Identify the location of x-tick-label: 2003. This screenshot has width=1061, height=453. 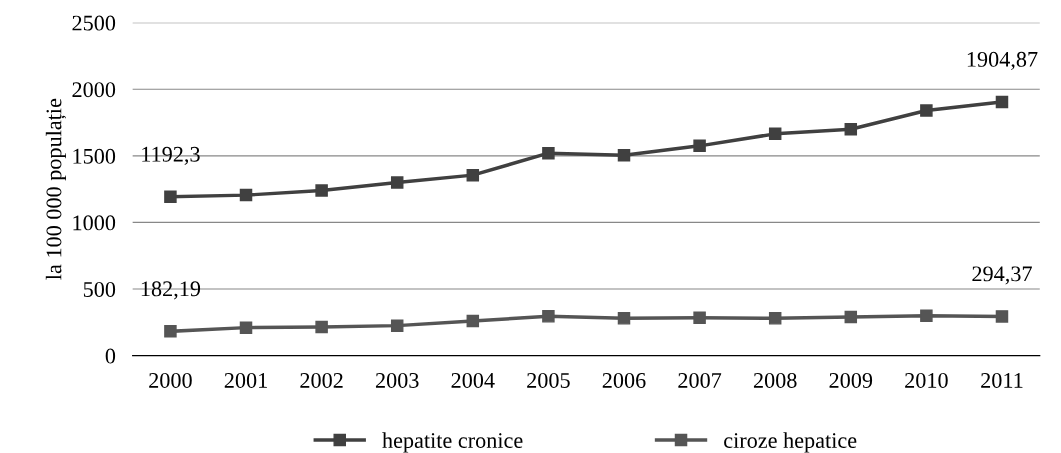
(397, 380).